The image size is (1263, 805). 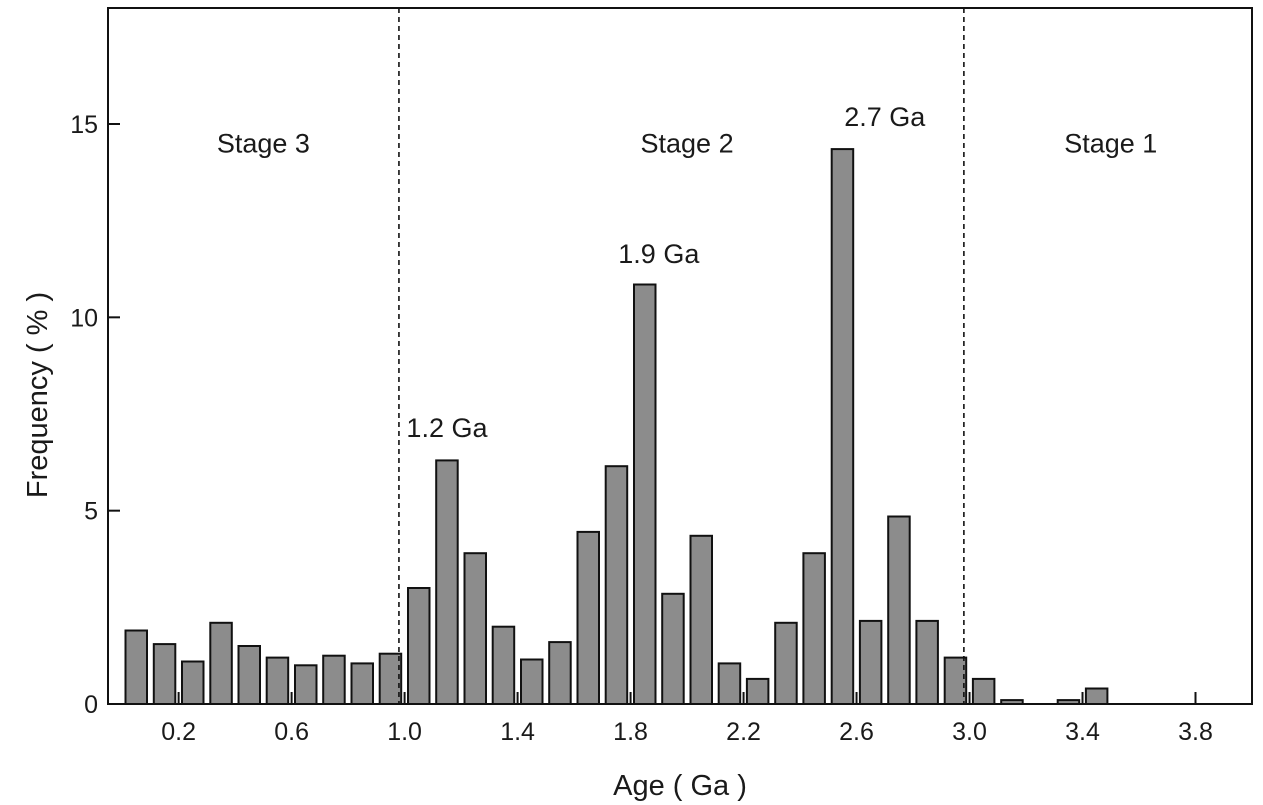 I want to click on x-tick-label: 1.0, so click(x=404, y=732).